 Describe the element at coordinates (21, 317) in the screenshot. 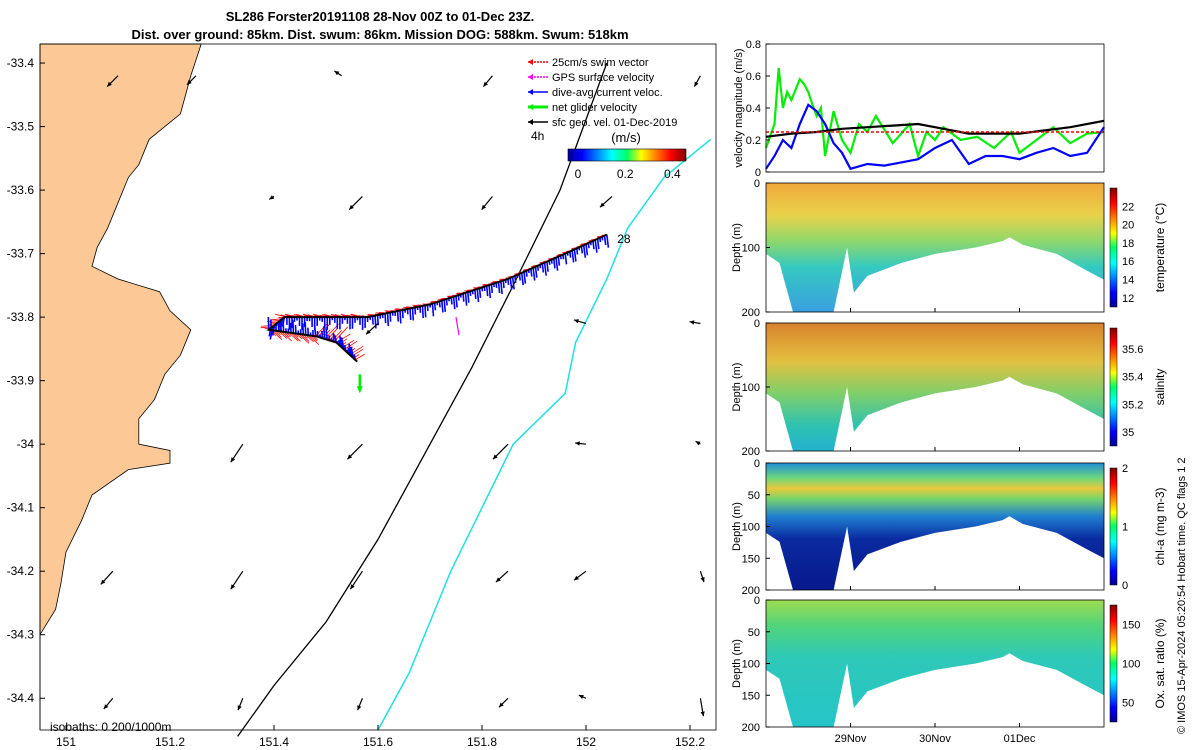

I see `map-ytick-label: -33.8` at that location.